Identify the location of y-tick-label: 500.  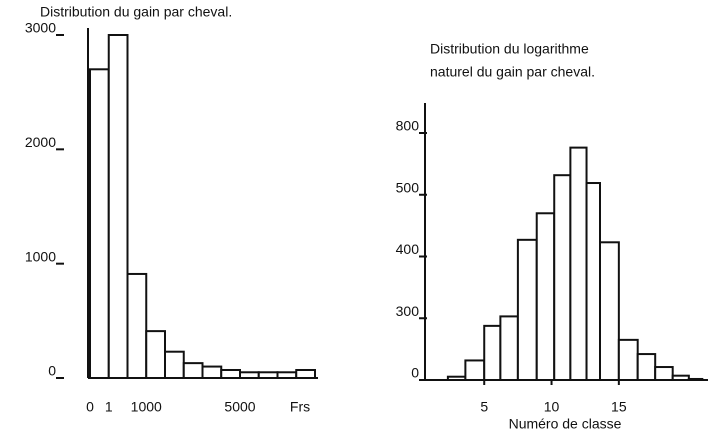
(408, 187).